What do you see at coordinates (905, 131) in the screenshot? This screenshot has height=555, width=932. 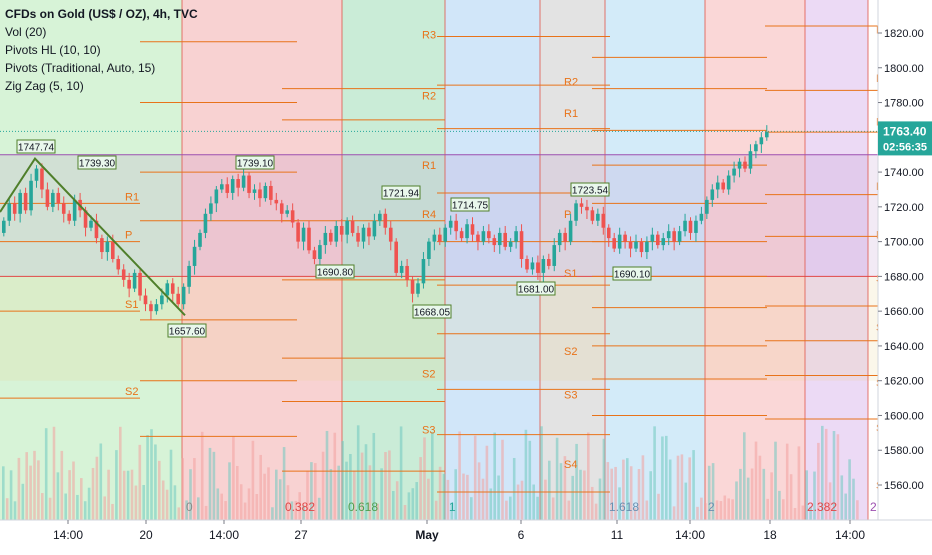 I see `last-price-value: 1763.40` at bounding box center [905, 131].